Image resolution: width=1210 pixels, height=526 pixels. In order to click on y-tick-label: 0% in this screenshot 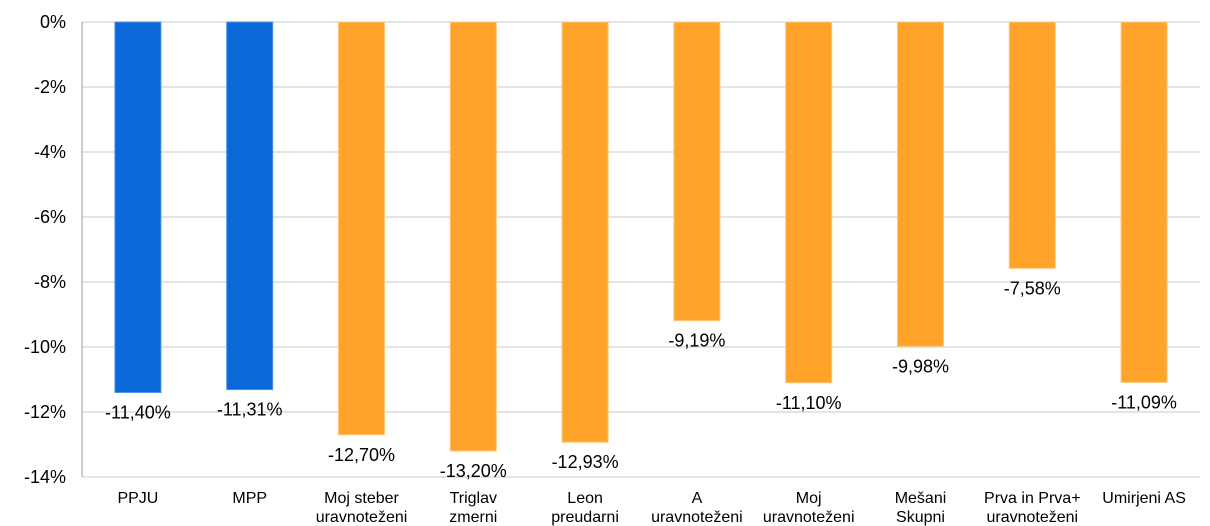, I will do `click(53, 22)`.